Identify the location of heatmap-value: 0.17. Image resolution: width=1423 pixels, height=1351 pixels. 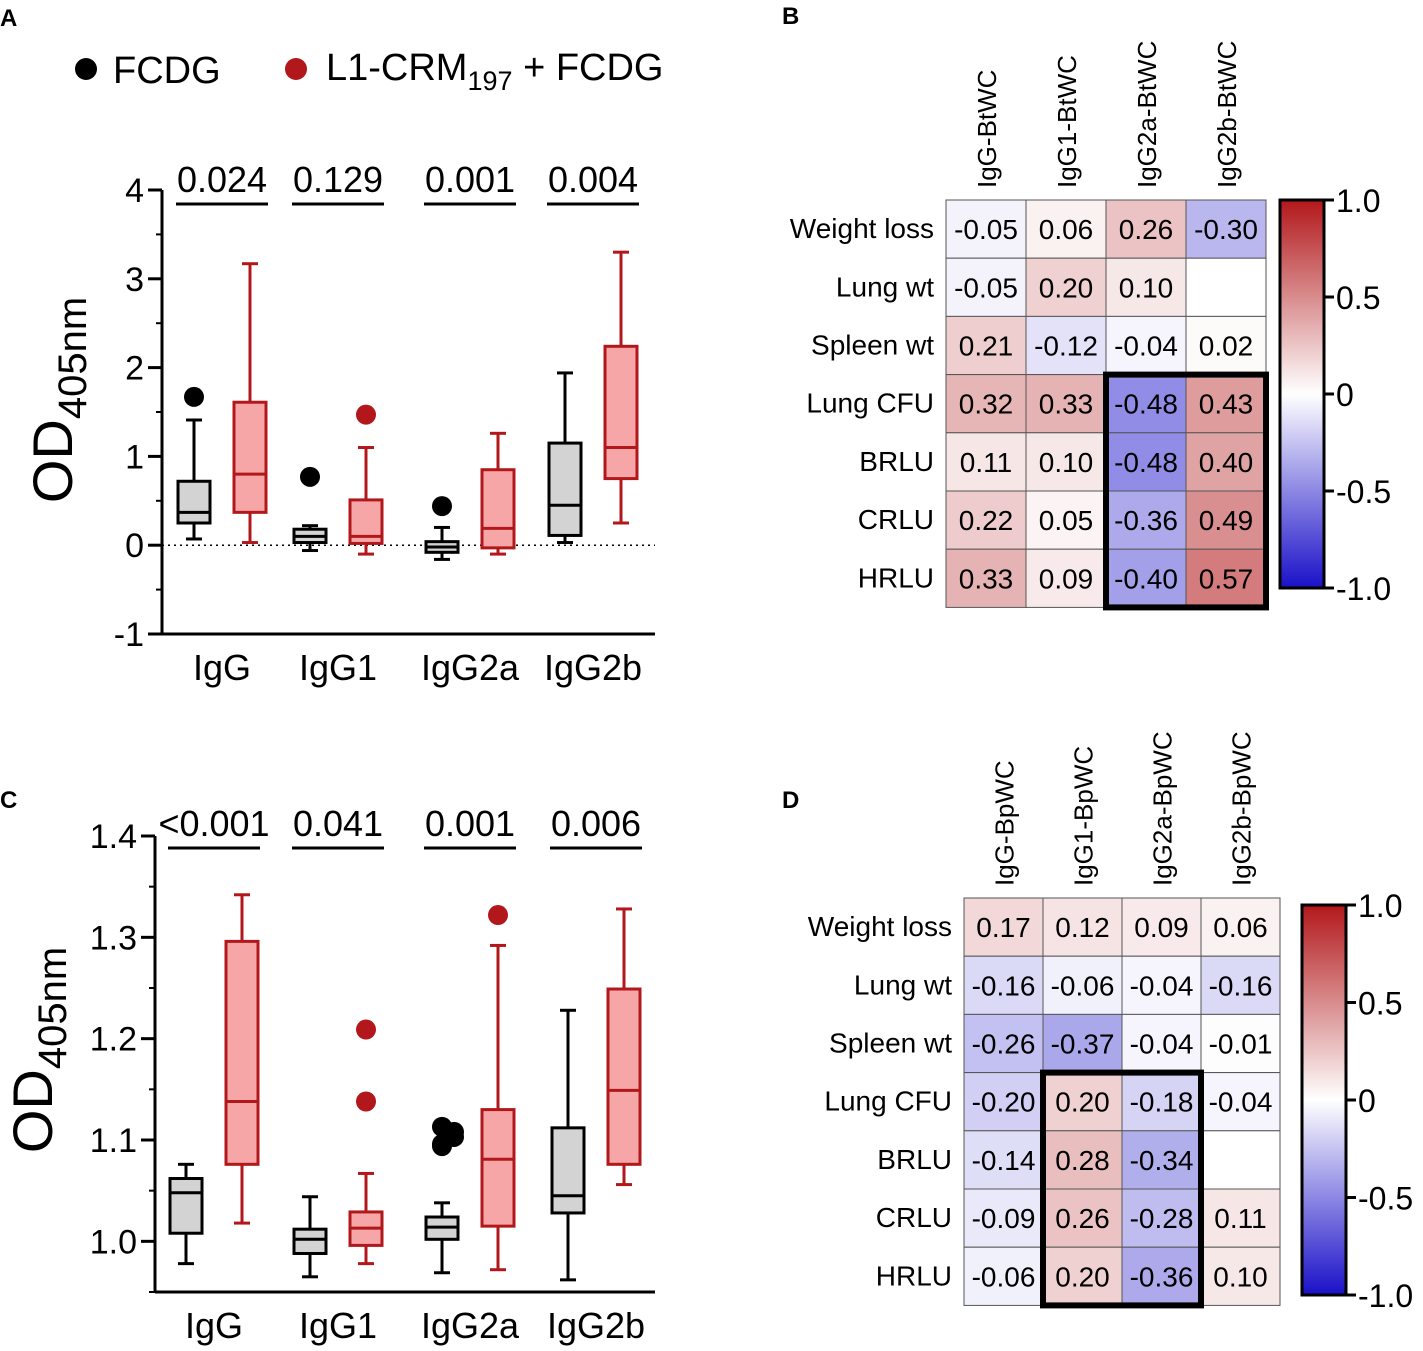
(1003, 927).